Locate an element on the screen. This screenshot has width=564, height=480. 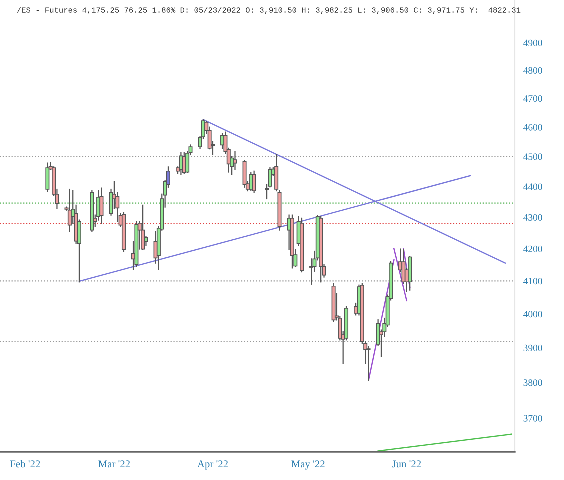
y-tick-label: 4400 is located at coordinates (533, 187).